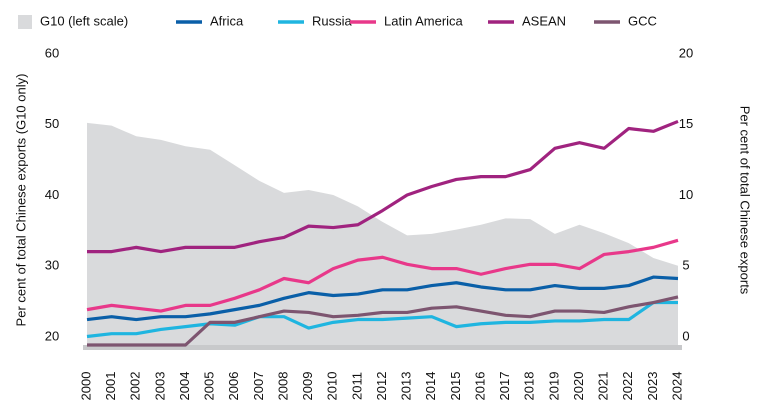  Describe the element at coordinates (685, 265) in the screenshot. I see `y2-tick-label: 5` at that location.